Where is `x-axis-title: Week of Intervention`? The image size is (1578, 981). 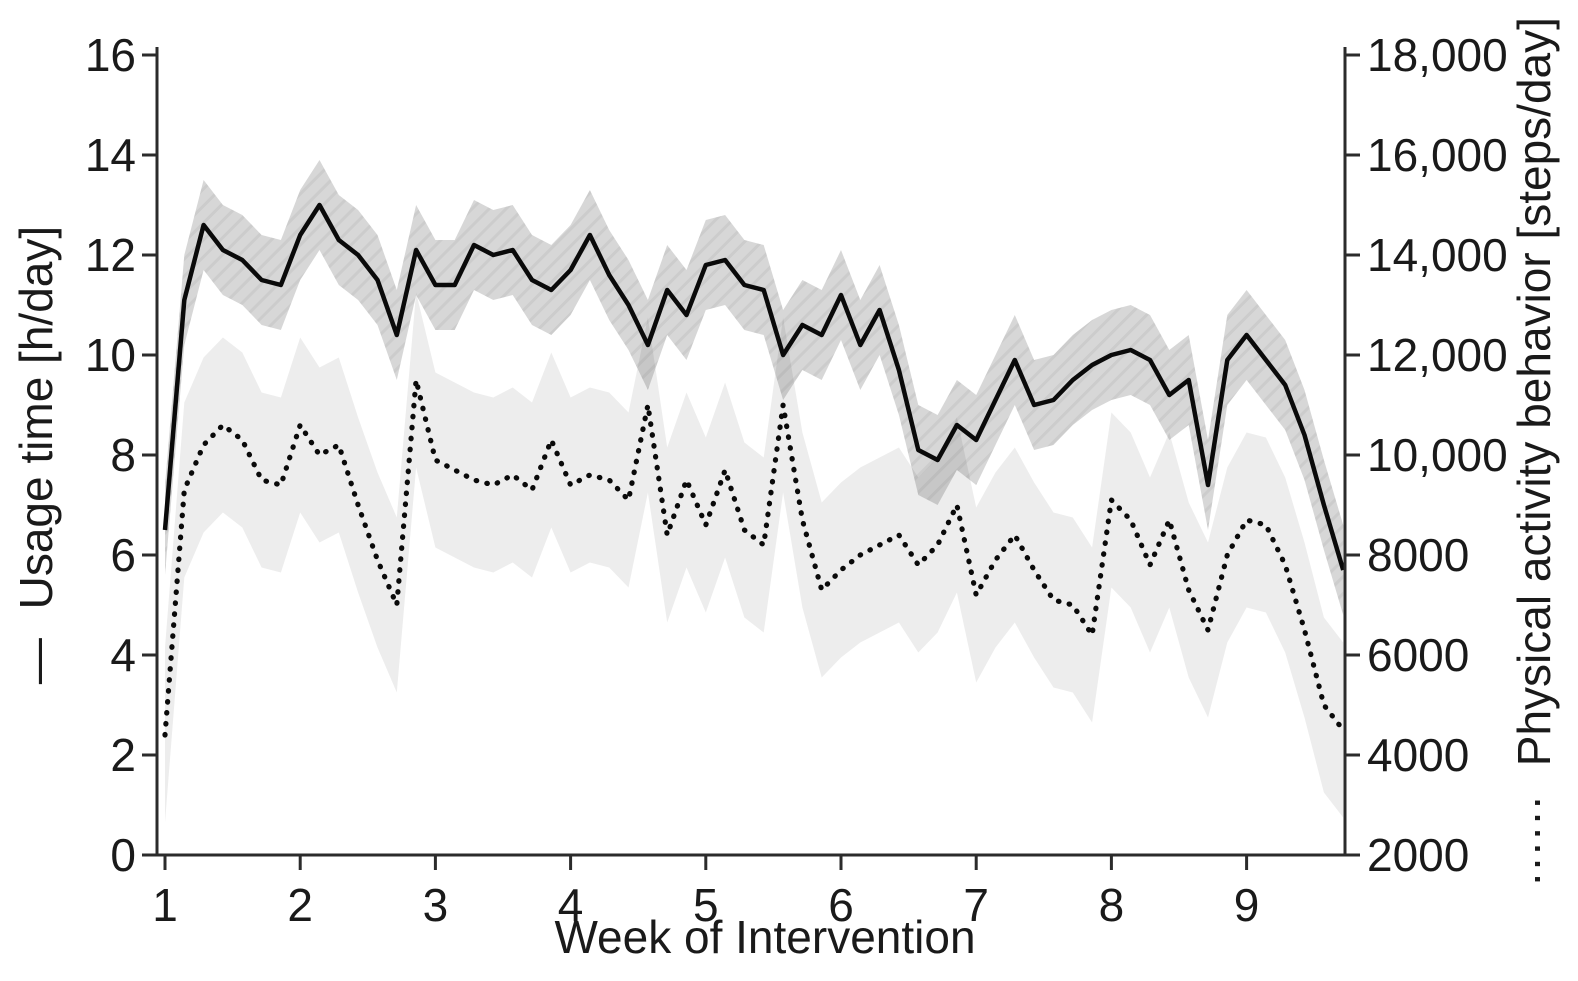 x-axis-title: Week of Intervention is located at coordinates (764, 937).